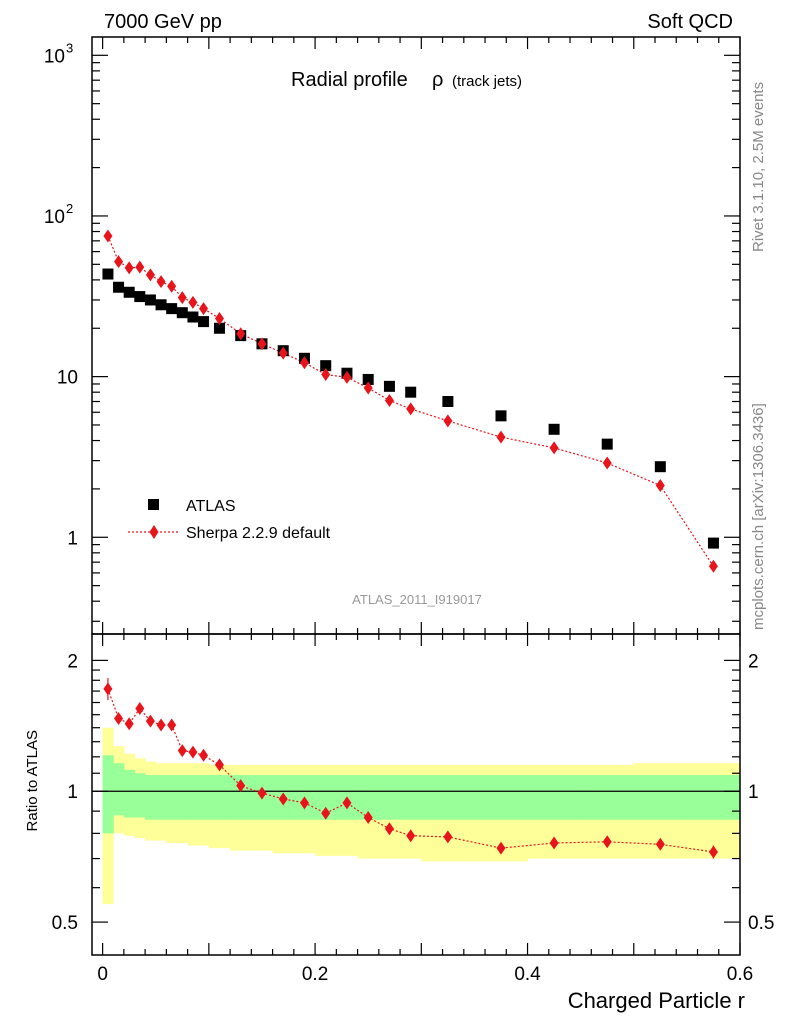 Image resolution: width=786 pixels, height=1024 pixels. Describe the element at coordinates (211, 506) in the screenshot. I see `legend-atlas-label: ATLAS` at that location.